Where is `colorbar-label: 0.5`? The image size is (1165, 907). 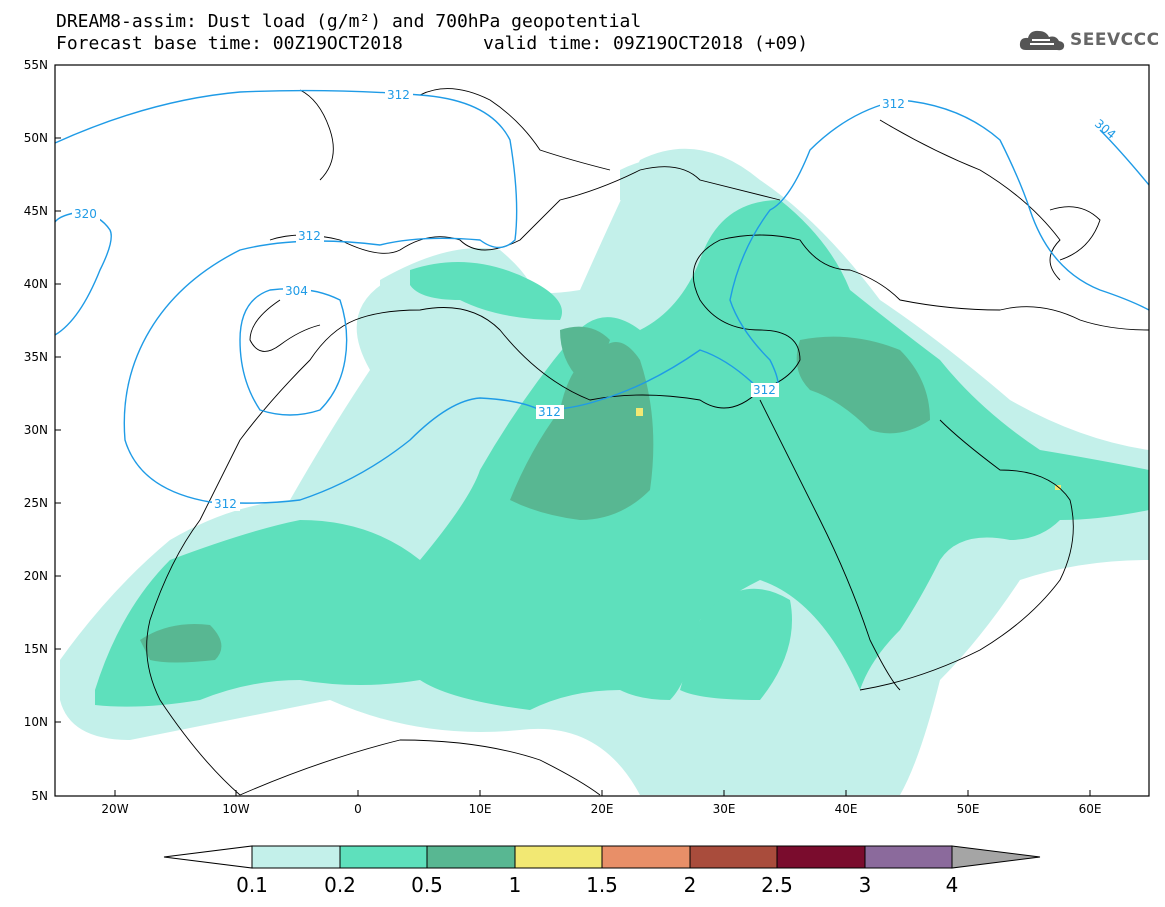 colorbar-label: 0.5 is located at coordinates (427, 885).